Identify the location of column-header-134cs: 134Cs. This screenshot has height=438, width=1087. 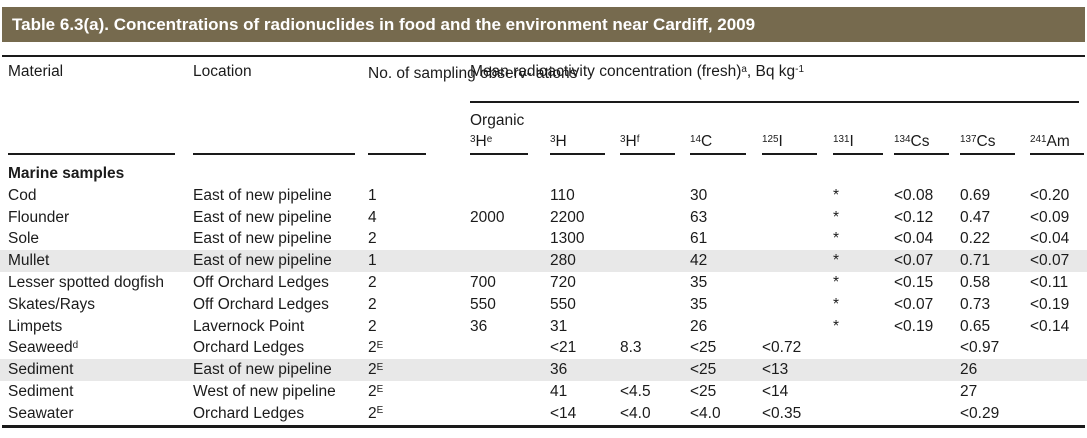
(912, 141).